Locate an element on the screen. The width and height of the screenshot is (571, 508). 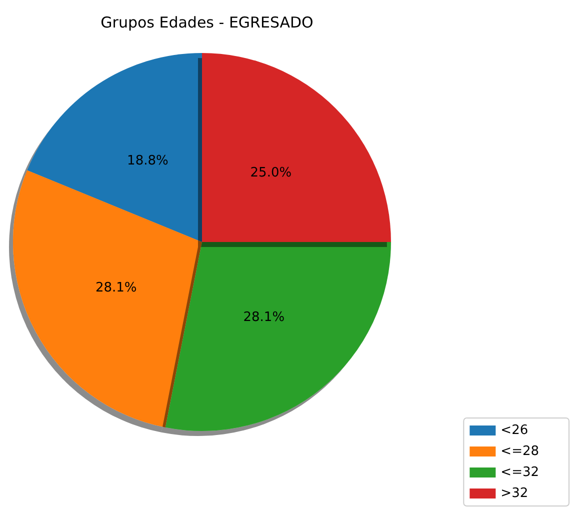
legend-label: <26 is located at coordinates (514, 430).